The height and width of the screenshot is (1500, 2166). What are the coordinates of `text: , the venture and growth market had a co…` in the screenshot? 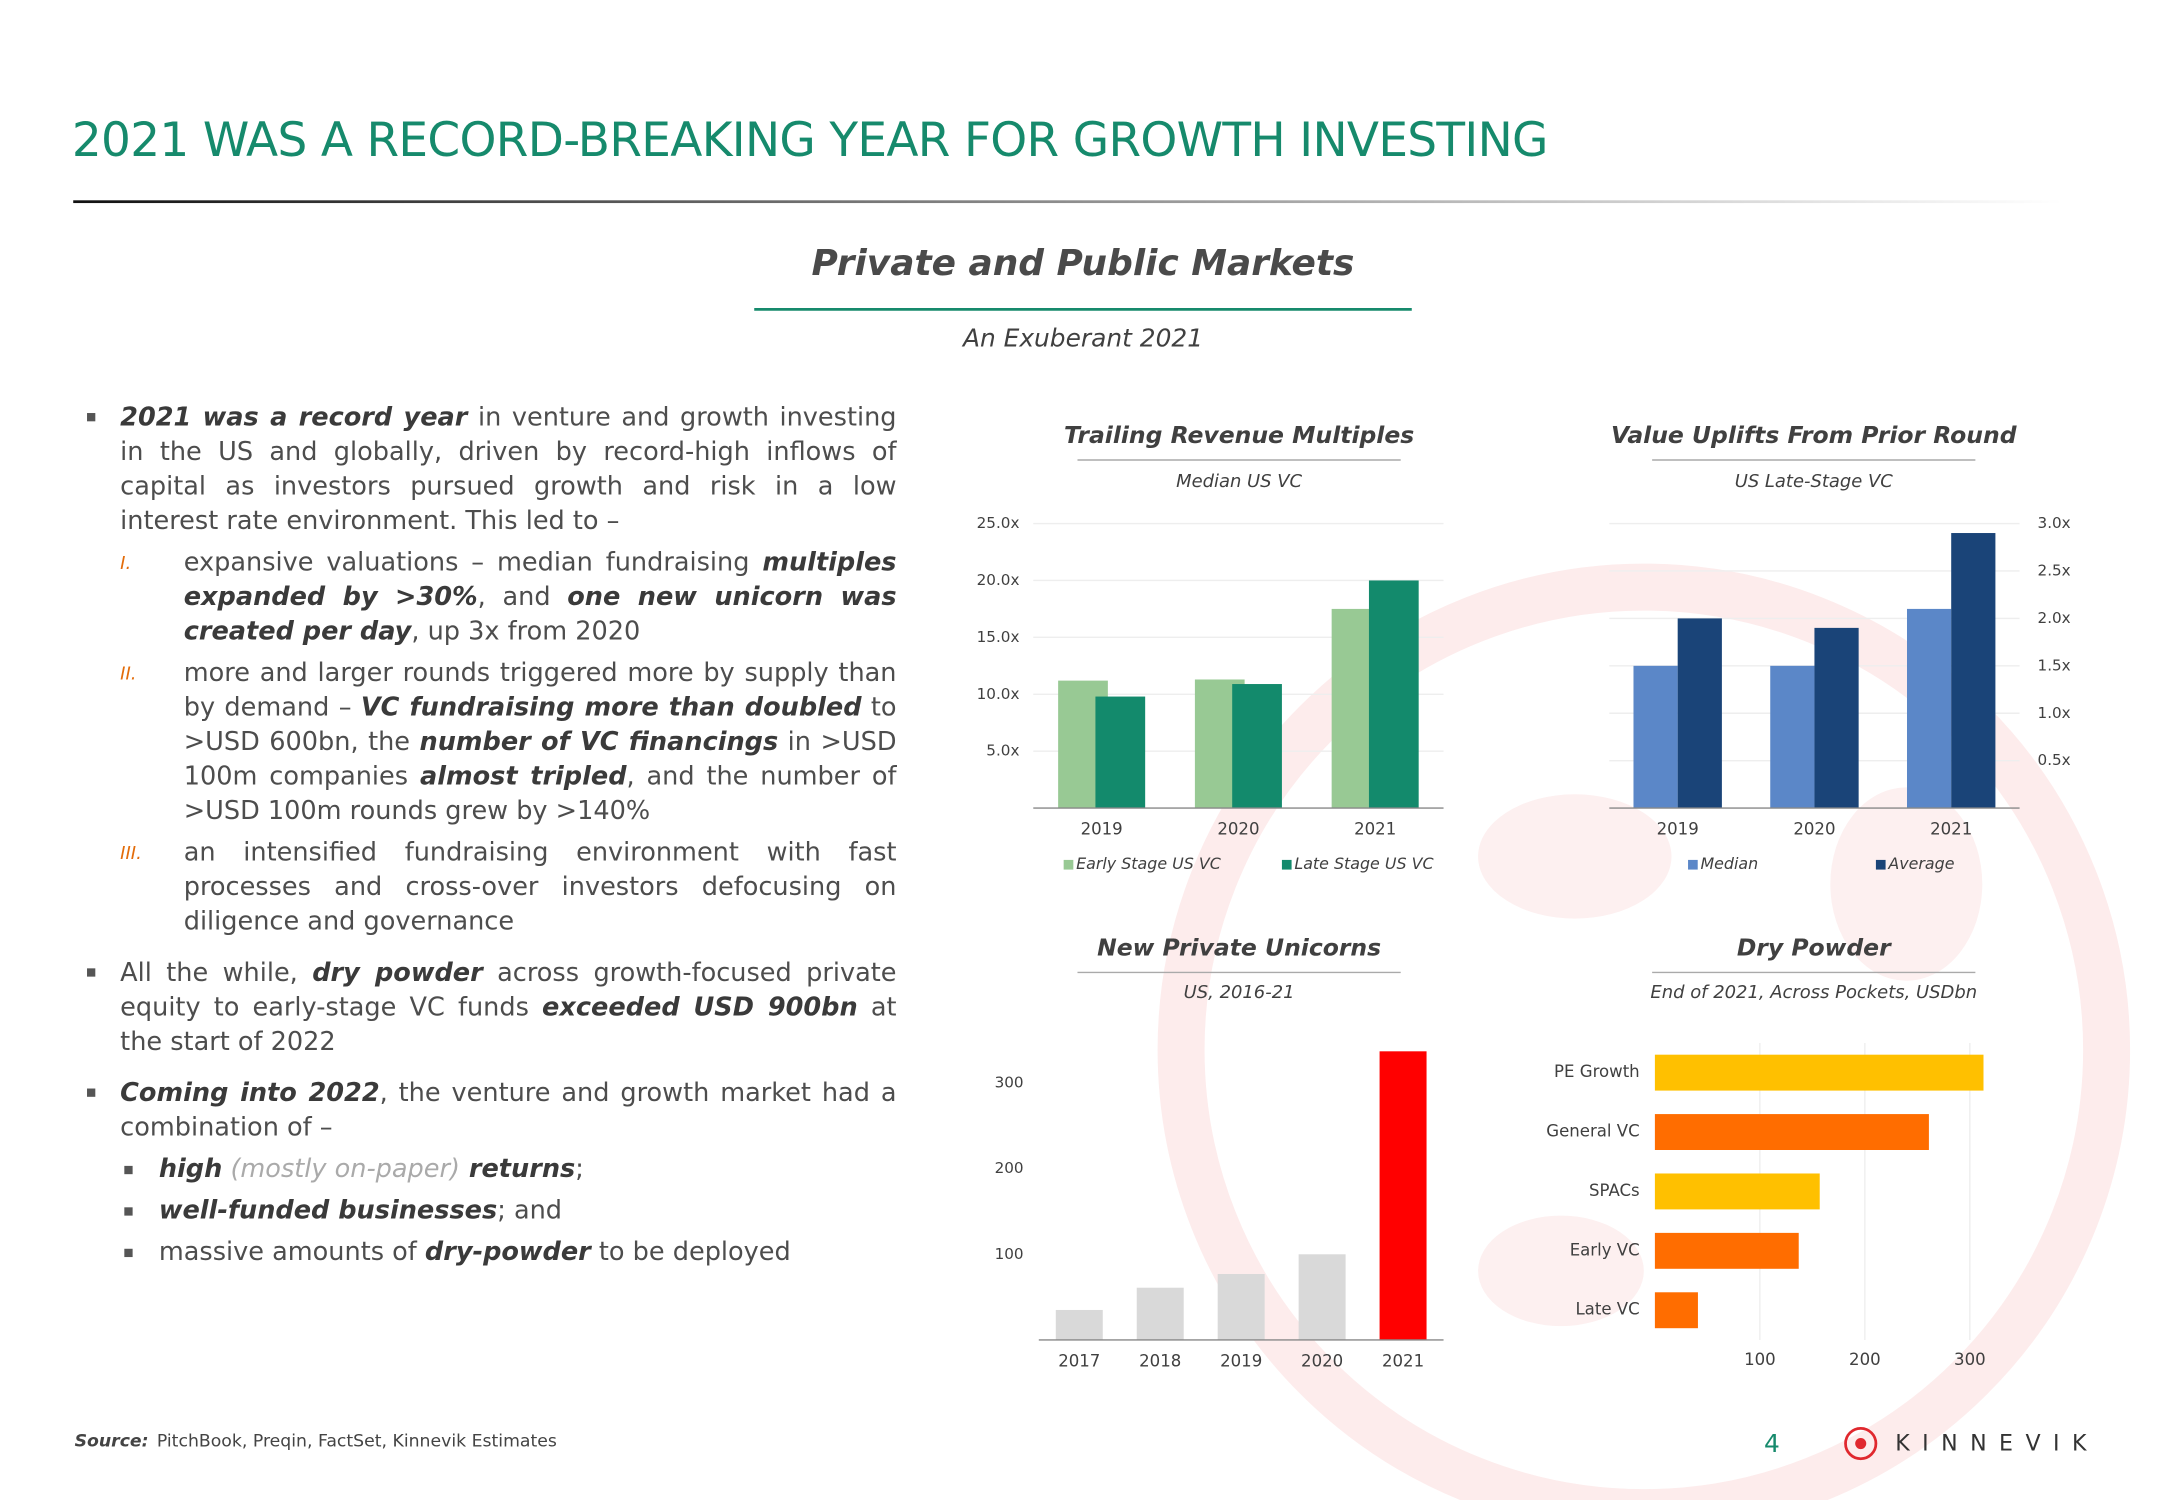 It's located at (508, 1110).